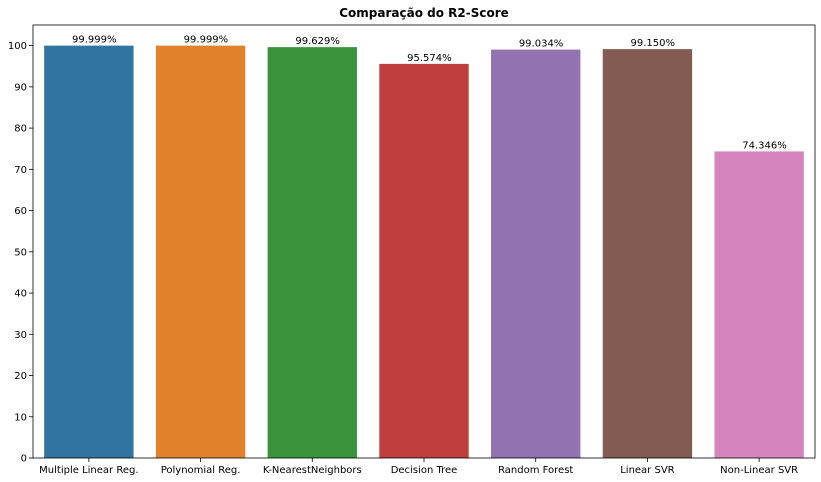  I want to click on y-tick-label: 90, so click(20, 87).